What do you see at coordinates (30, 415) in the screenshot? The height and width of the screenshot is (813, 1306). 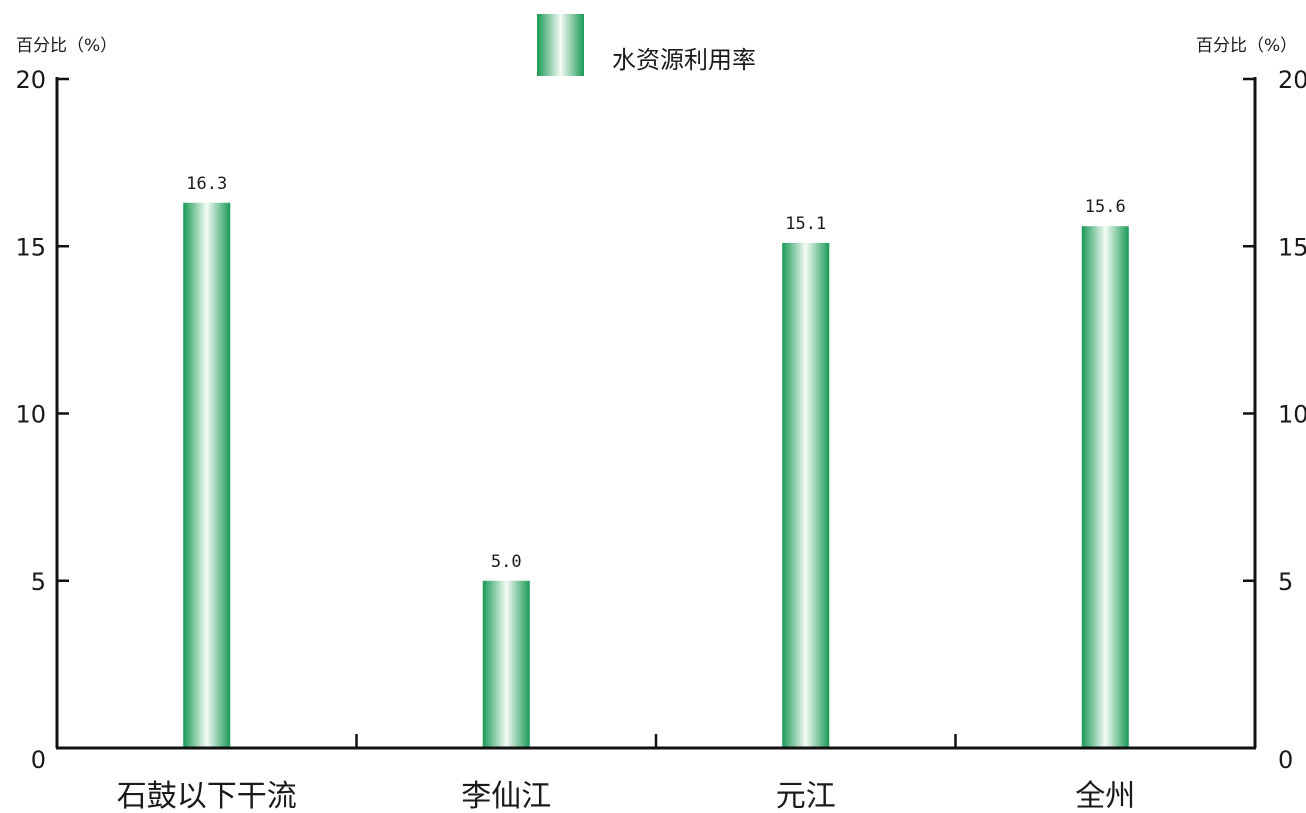 I see `y-tick-label-left: 10` at bounding box center [30, 415].